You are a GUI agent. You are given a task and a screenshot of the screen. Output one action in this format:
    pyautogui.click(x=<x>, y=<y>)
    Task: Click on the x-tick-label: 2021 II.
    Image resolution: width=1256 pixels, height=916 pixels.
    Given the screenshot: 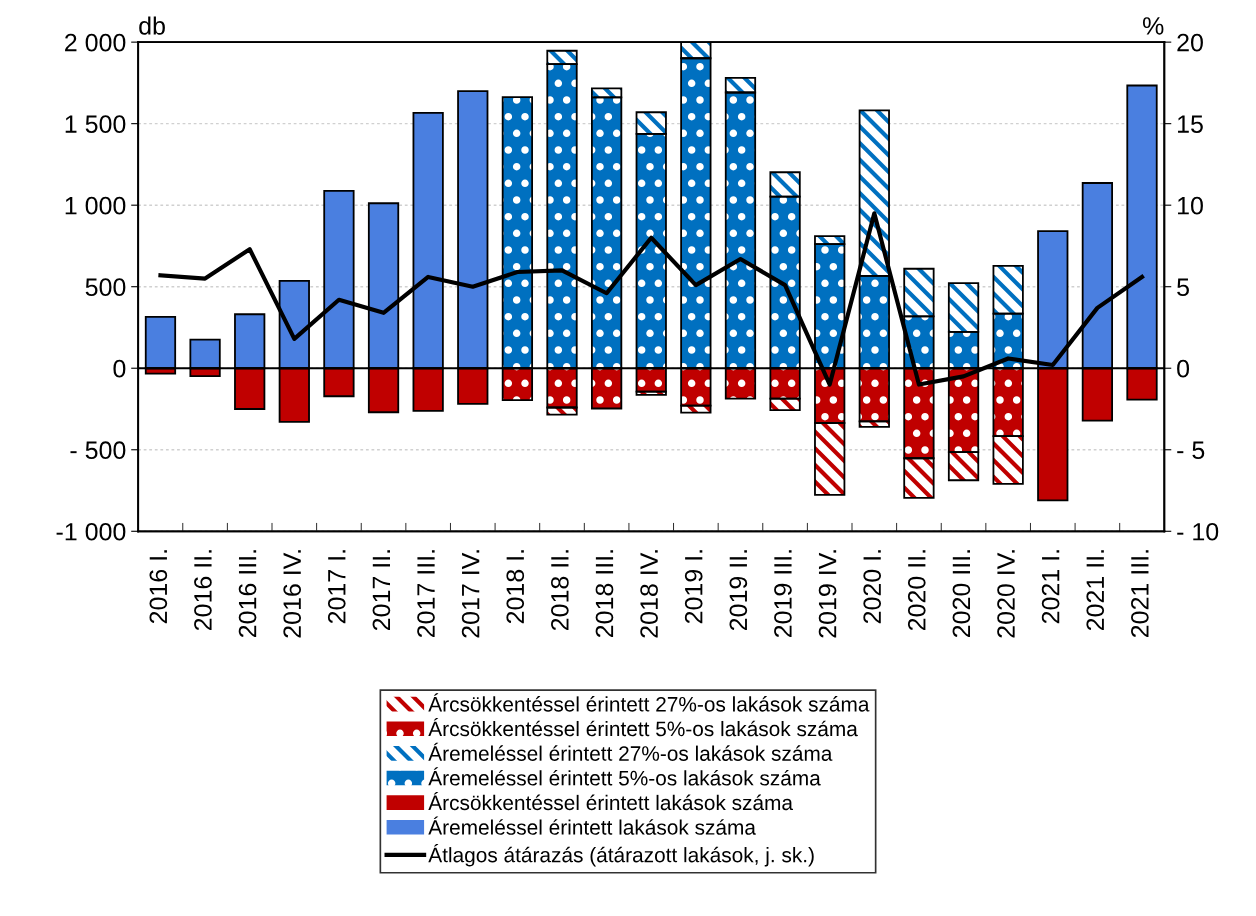 What is the action you would take?
    pyautogui.click(x=1095, y=590)
    